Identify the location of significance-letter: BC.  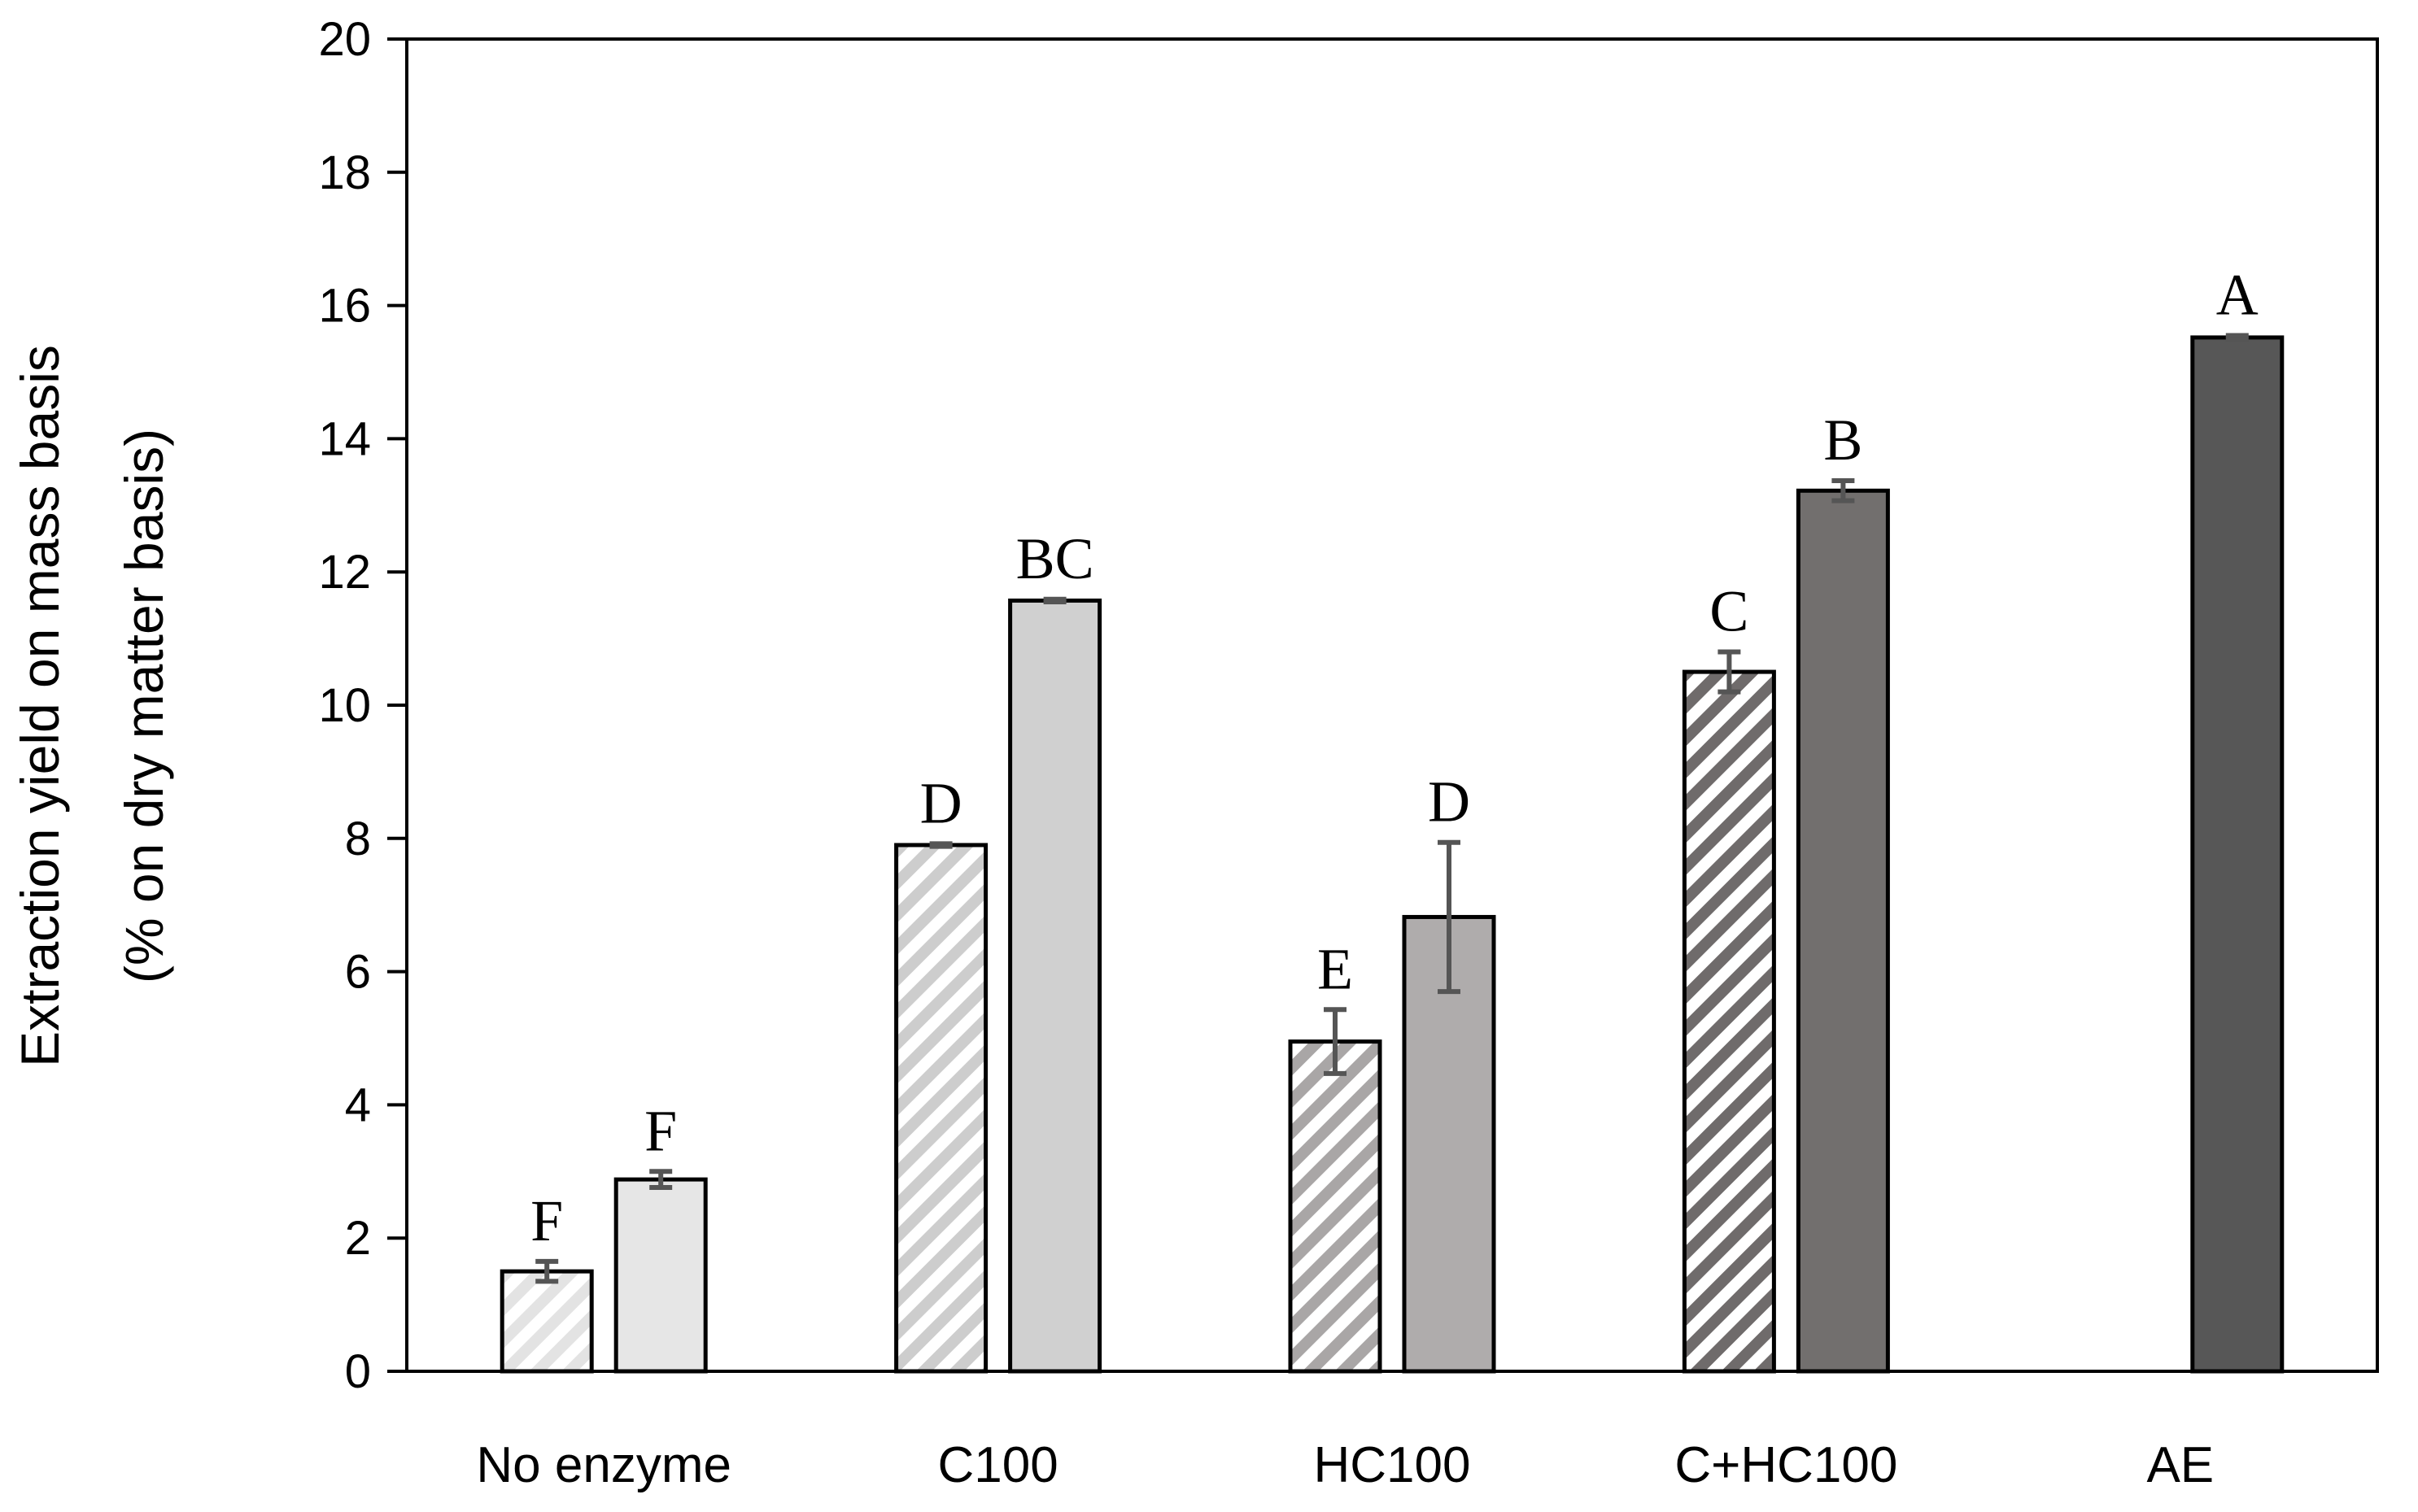
(1055, 558).